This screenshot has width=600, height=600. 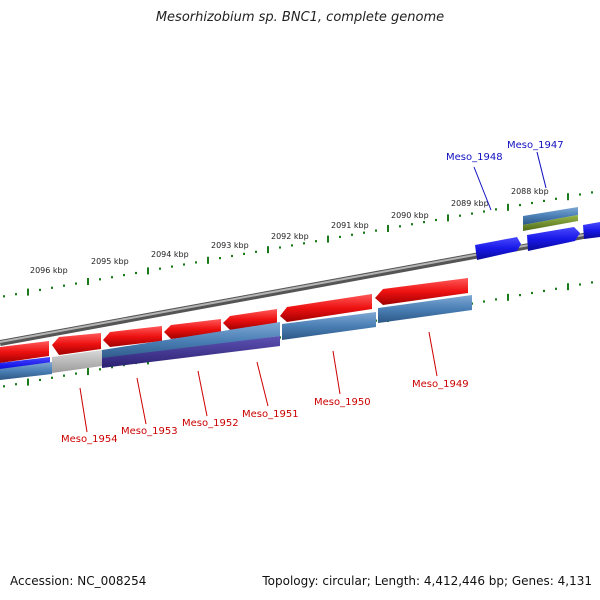 I want to click on ruler-label: 2091 kbp, so click(x=350, y=225).